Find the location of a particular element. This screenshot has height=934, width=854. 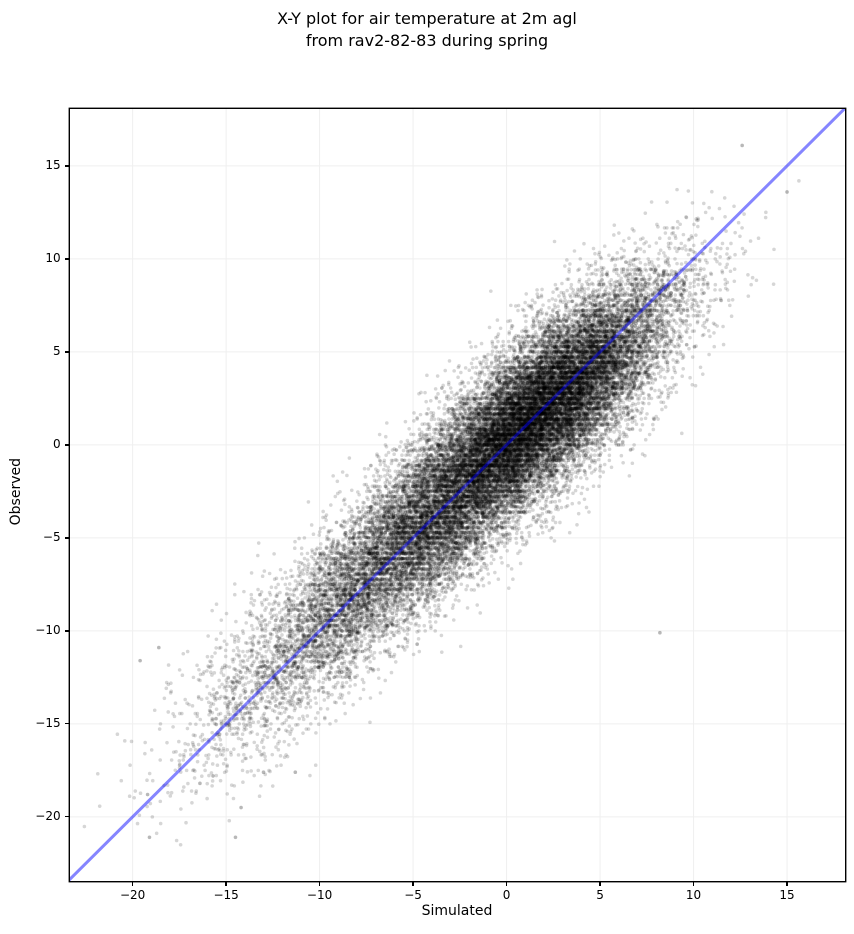

x-tick-label: −5 is located at coordinates (413, 895).